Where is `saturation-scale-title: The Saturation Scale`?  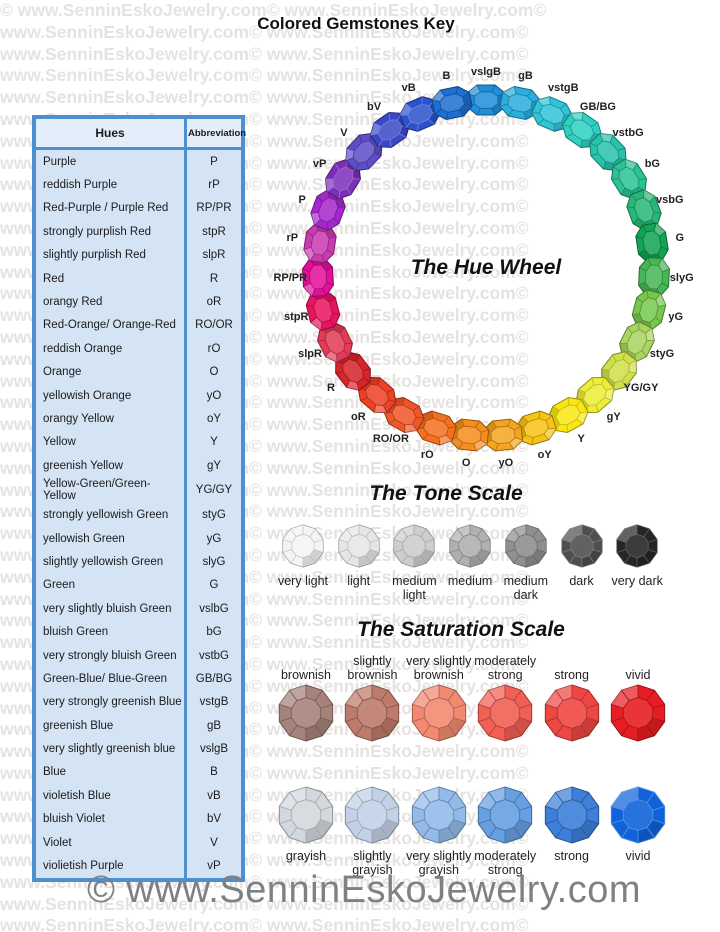 saturation-scale-title: The Saturation Scale is located at coordinates (461, 629).